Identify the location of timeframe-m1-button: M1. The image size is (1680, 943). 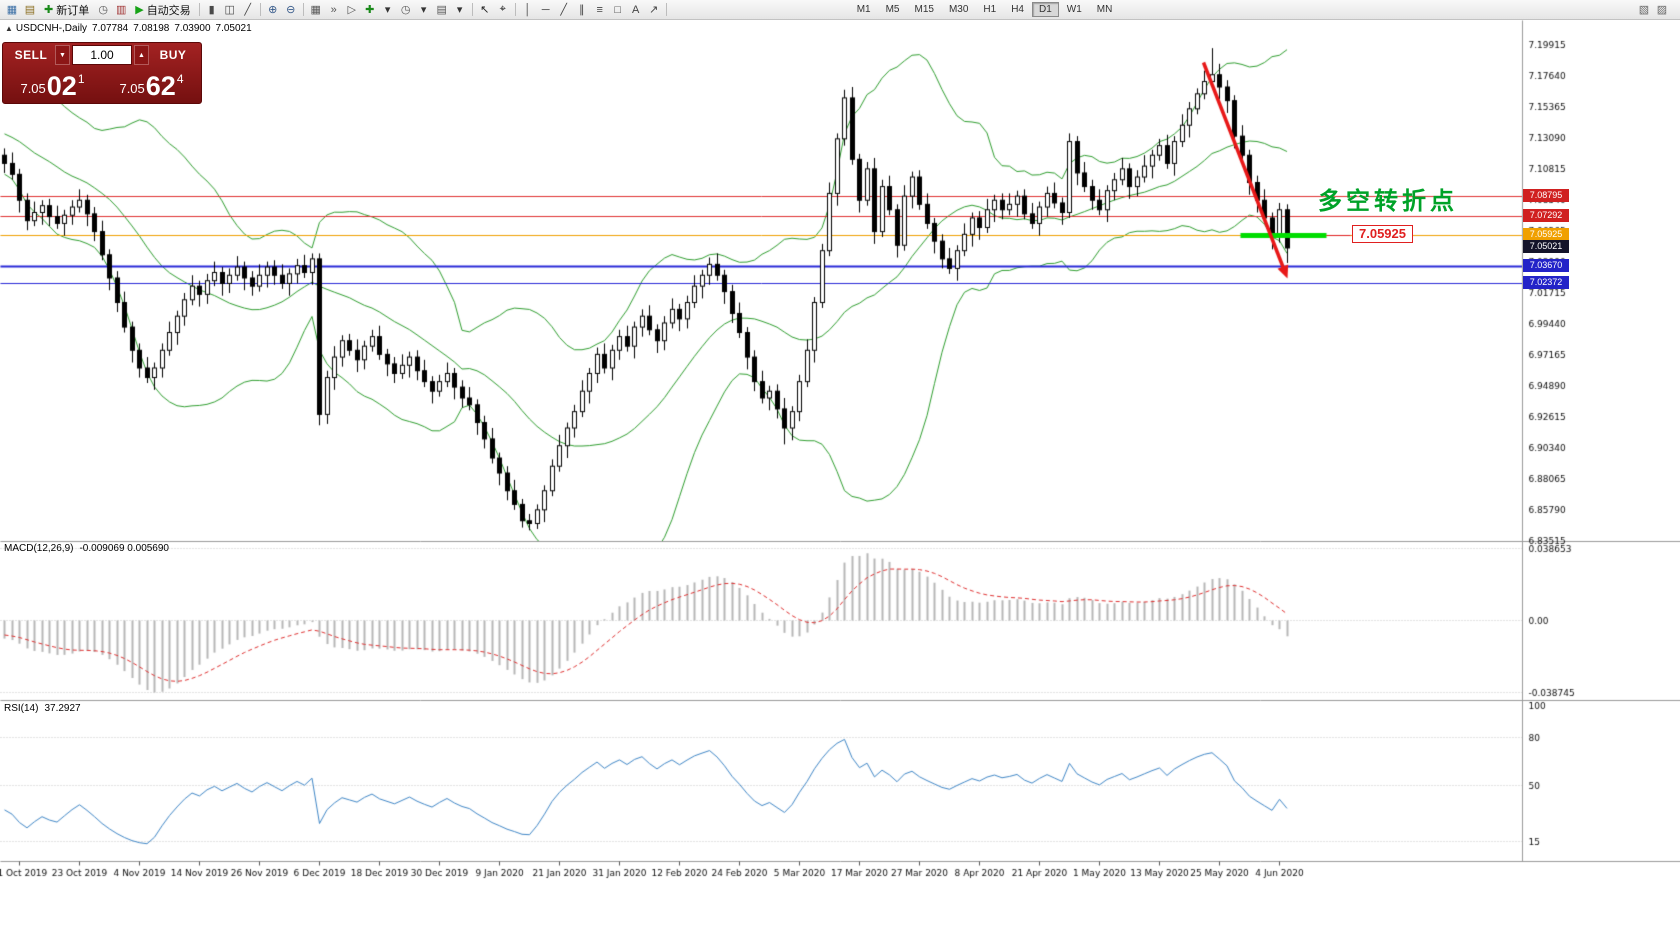
(863, 9).